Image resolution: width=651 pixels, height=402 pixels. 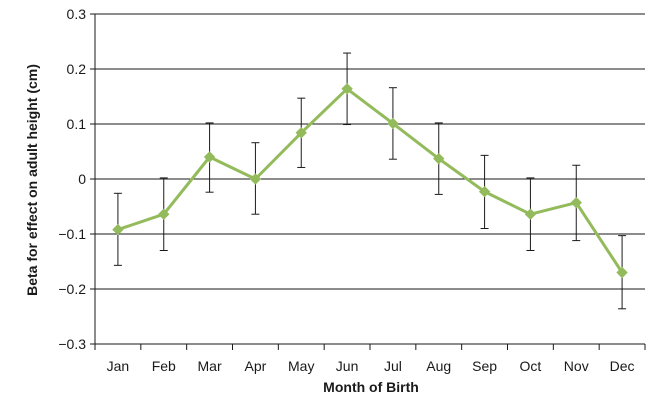 I want to click on x-tick-label: Jun, so click(x=347, y=366).